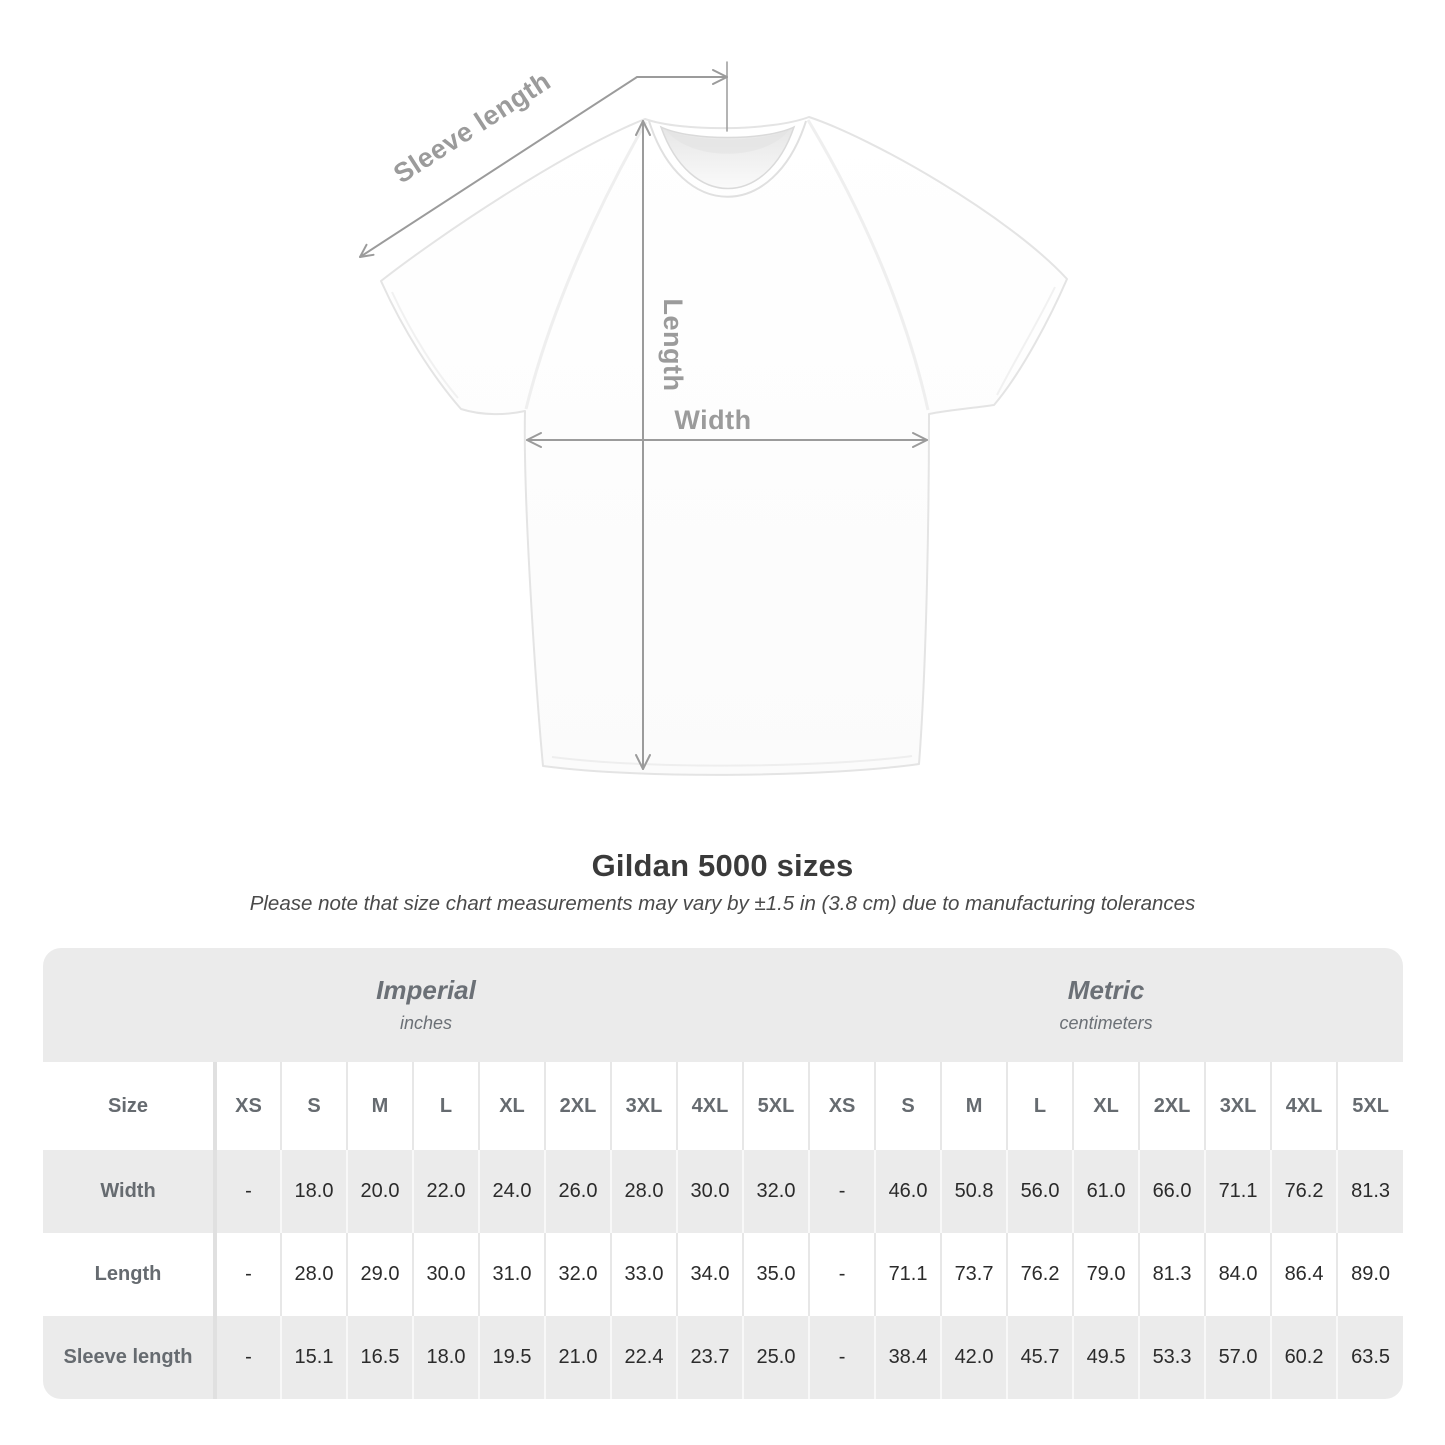 The height and width of the screenshot is (1445, 1445). I want to click on size-corner-header: Size, so click(129, 1106).